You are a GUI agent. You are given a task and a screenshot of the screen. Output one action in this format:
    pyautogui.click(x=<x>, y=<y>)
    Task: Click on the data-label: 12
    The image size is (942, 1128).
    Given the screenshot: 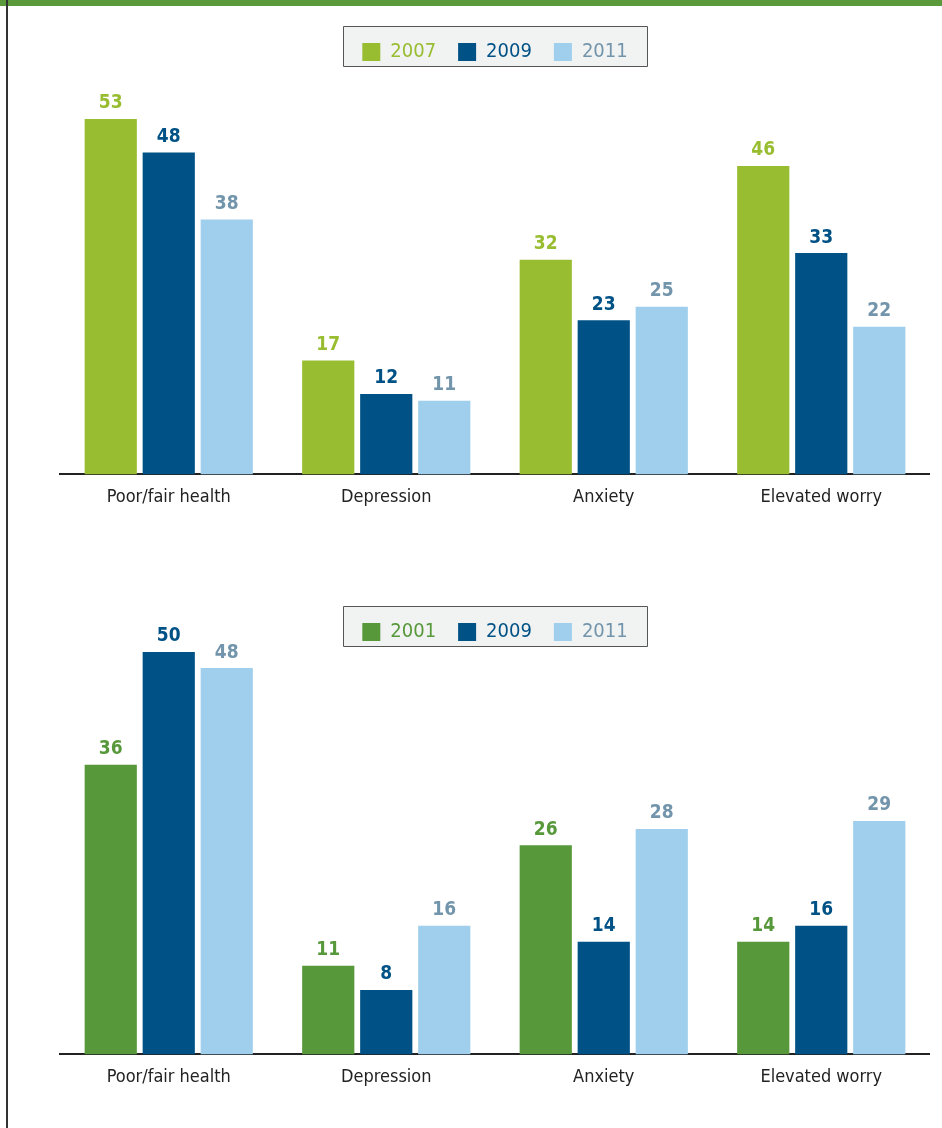 What is the action you would take?
    pyautogui.click(x=386, y=376)
    